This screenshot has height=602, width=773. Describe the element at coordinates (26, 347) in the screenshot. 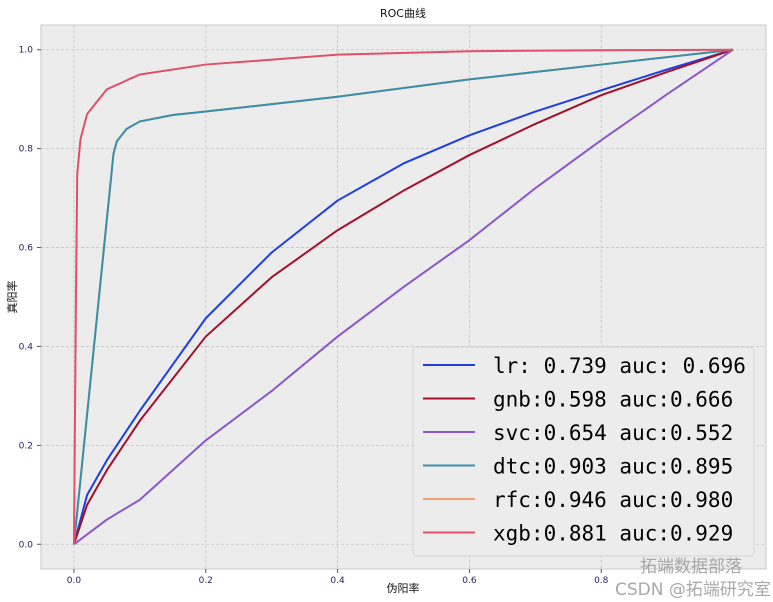

I see `y-tick-label: 0.4` at that location.